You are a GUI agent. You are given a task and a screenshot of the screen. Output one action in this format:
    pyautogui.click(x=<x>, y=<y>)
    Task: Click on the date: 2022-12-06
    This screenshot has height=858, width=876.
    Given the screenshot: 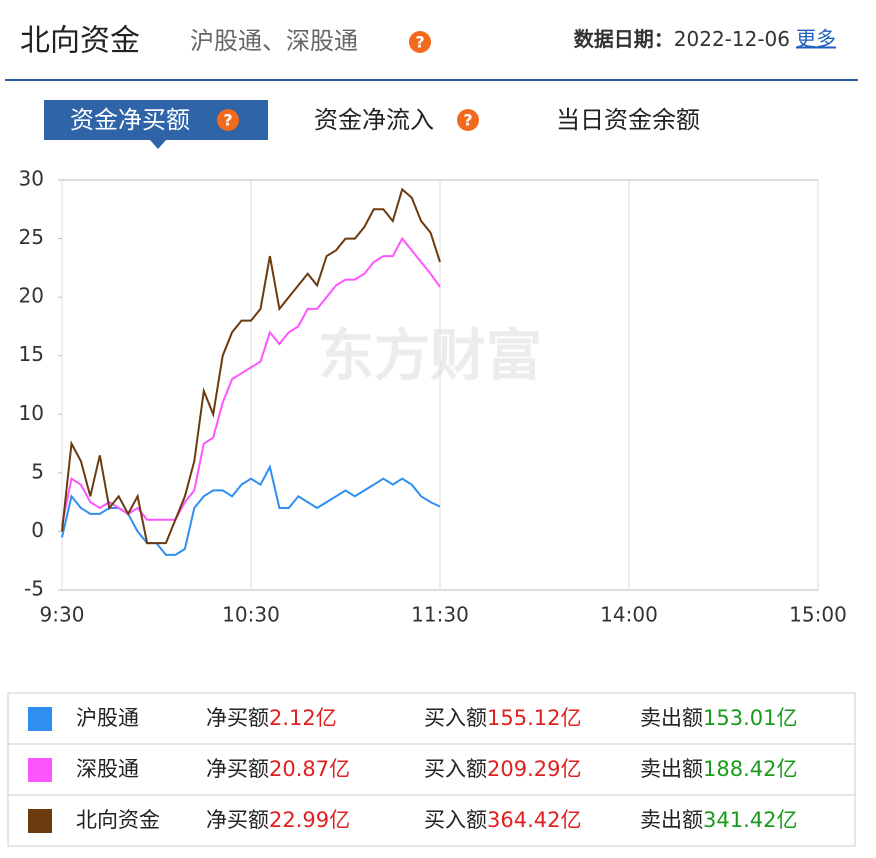 What is the action you would take?
    pyautogui.click(x=732, y=39)
    